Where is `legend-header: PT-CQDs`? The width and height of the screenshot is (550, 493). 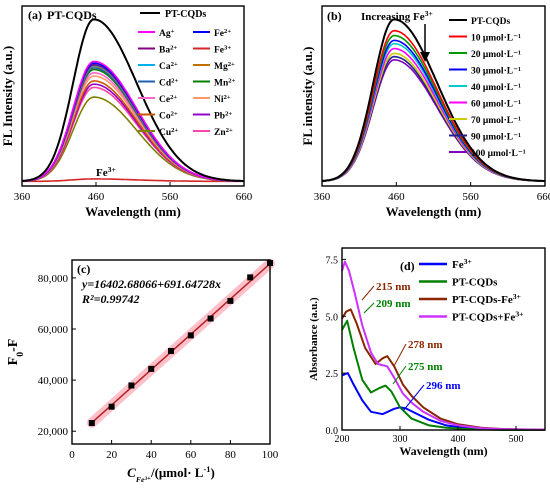
legend-header: PT-CQDs is located at coordinates (185, 14).